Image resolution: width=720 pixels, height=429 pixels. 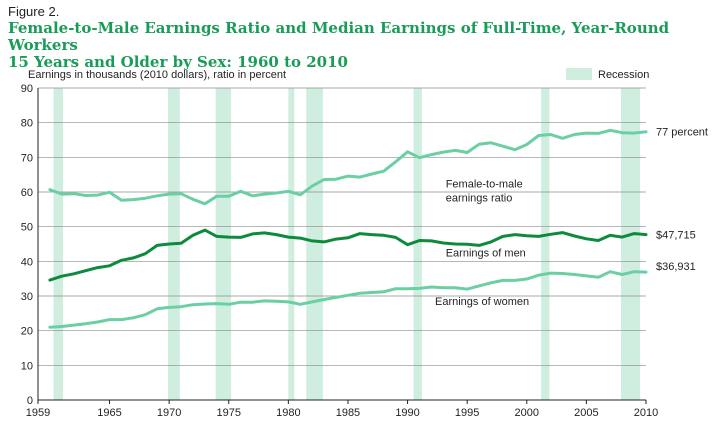 What do you see at coordinates (27, 297) in the screenshot?
I see `y-tick-label: 30` at bounding box center [27, 297].